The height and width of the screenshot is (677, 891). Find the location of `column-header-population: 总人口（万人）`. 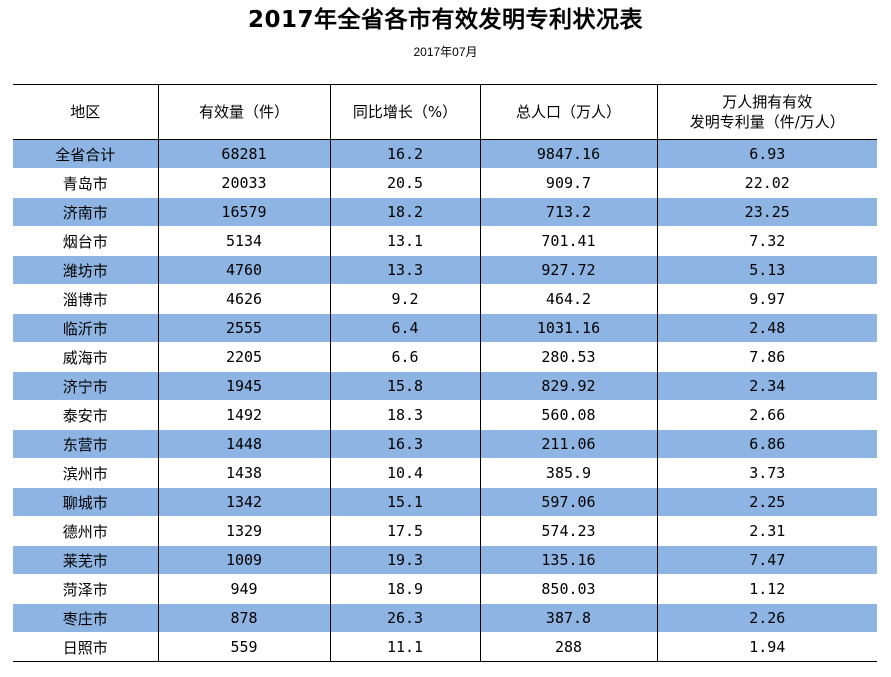

column-header-population: 总人口（万人） is located at coordinates (568, 112).